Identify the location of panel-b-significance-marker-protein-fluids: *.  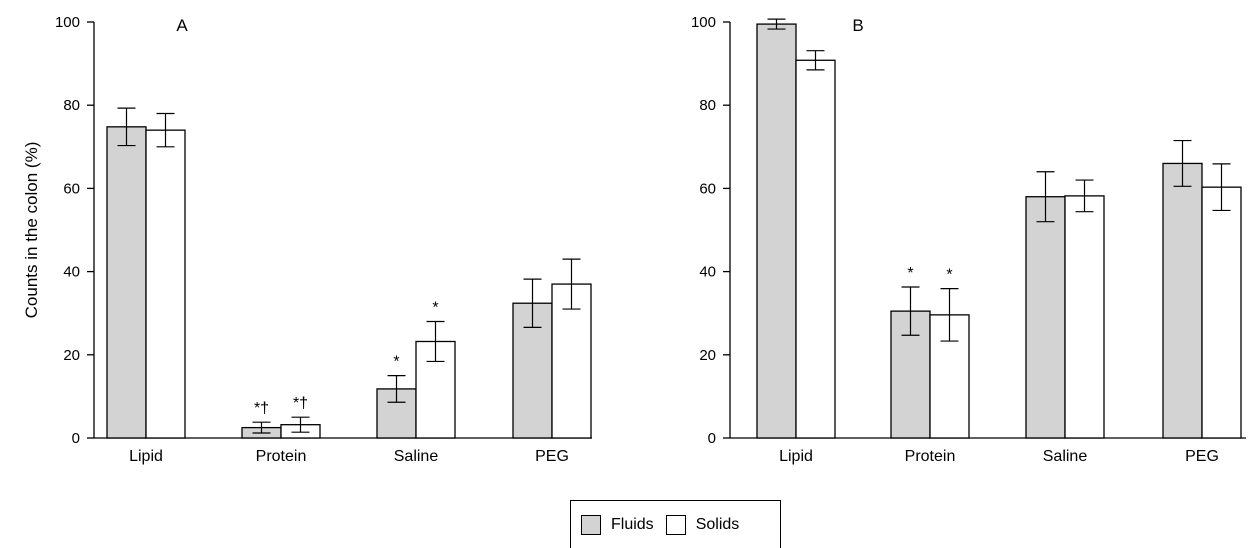
(910, 273).